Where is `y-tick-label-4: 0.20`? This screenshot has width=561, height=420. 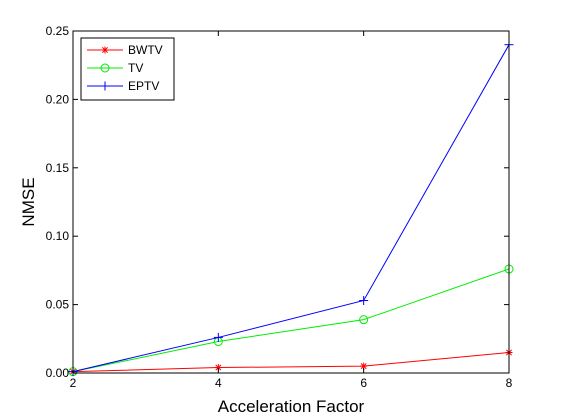 y-tick-label-4: 0.20 is located at coordinates (58, 99).